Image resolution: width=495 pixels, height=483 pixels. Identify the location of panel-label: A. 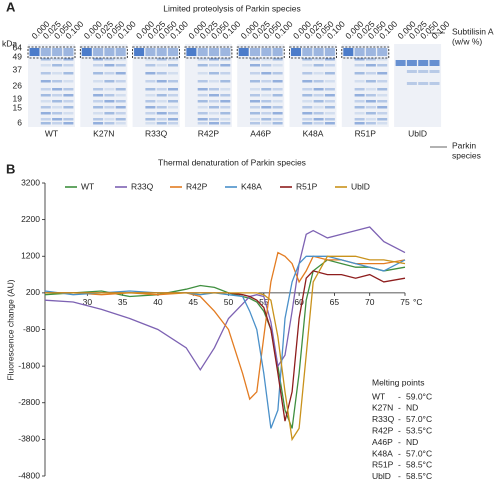
(11, 7).